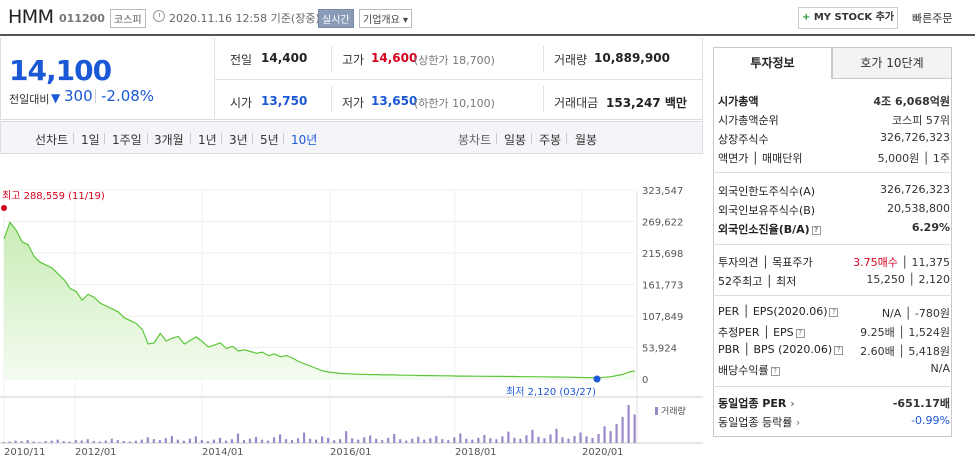  Describe the element at coordinates (269, 140) in the screenshot. I see `period-5y: 5년` at that location.